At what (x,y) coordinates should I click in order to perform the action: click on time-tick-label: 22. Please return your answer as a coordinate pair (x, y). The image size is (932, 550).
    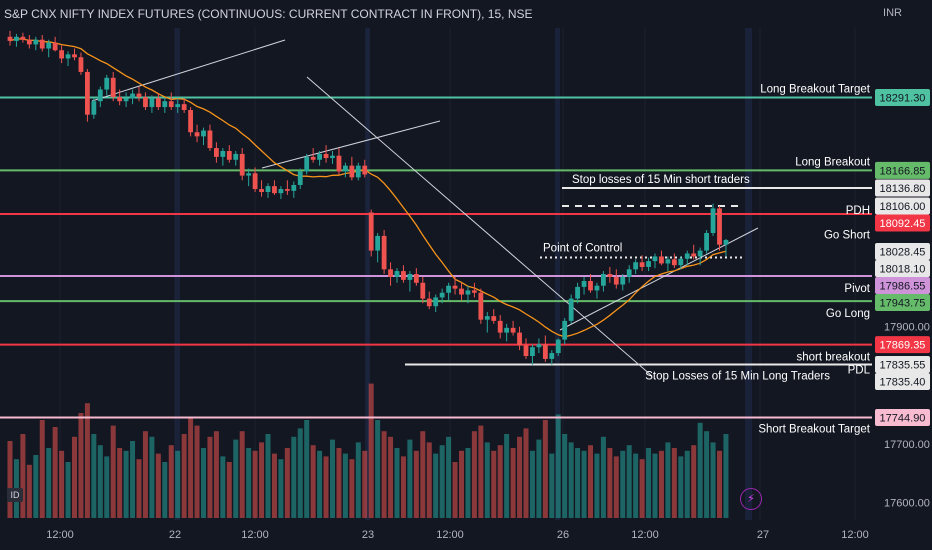
    Looking at the image, I should click on (175, 535).